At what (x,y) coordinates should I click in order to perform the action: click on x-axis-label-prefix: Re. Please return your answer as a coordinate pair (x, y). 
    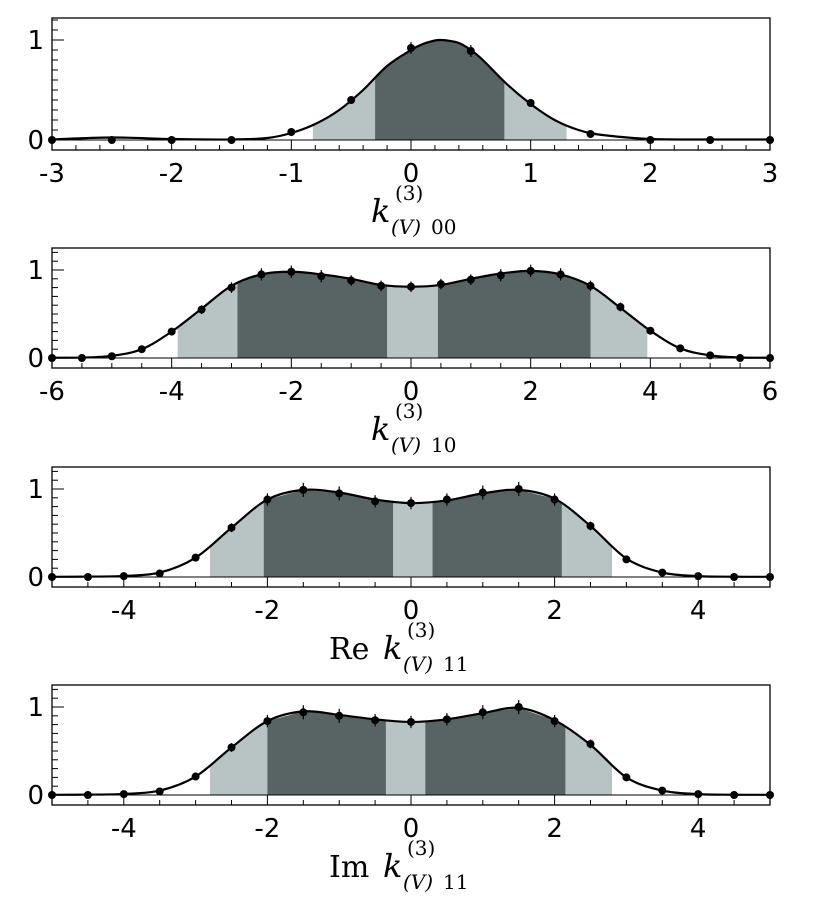
    Looking at the image, I should click on (349, 649).